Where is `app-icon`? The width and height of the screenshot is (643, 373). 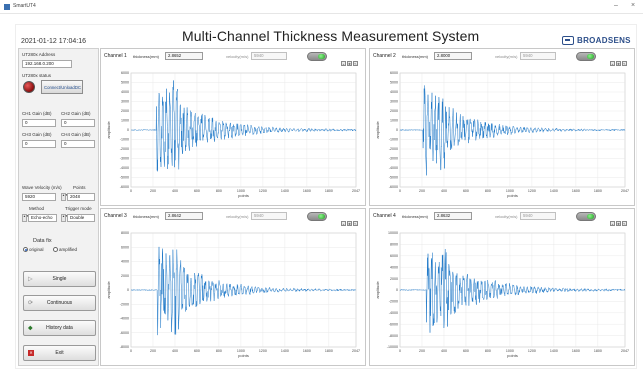
app-icon is located at coordinates (7, 7).